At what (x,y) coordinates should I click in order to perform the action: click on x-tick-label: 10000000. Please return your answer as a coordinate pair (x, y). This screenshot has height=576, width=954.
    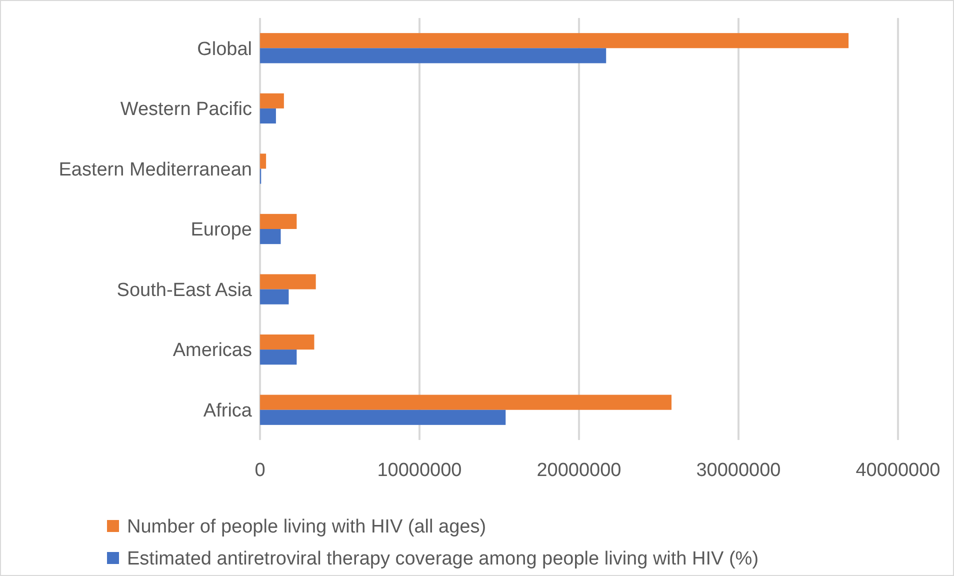
    Looking at the image, I should click on (419, 470).